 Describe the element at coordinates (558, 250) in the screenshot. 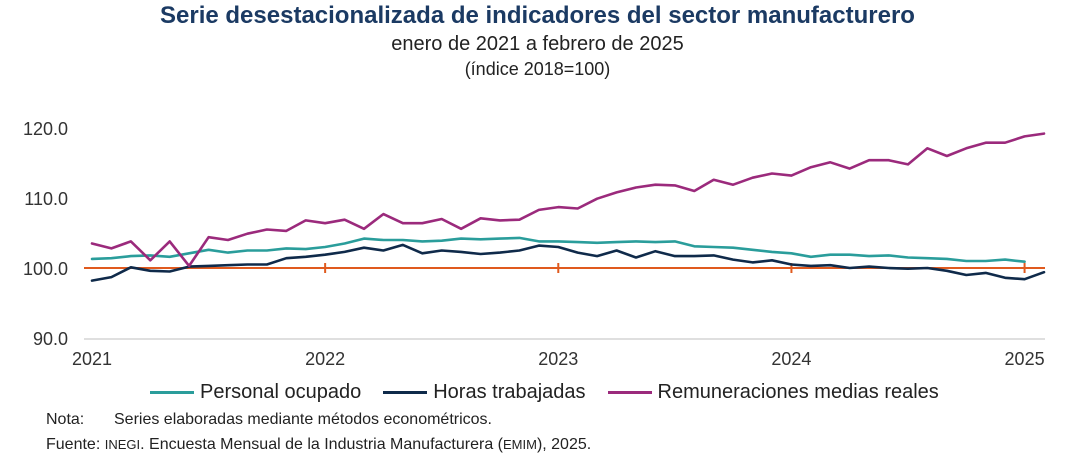

I see `series-line-personal-ocupado` at that location.